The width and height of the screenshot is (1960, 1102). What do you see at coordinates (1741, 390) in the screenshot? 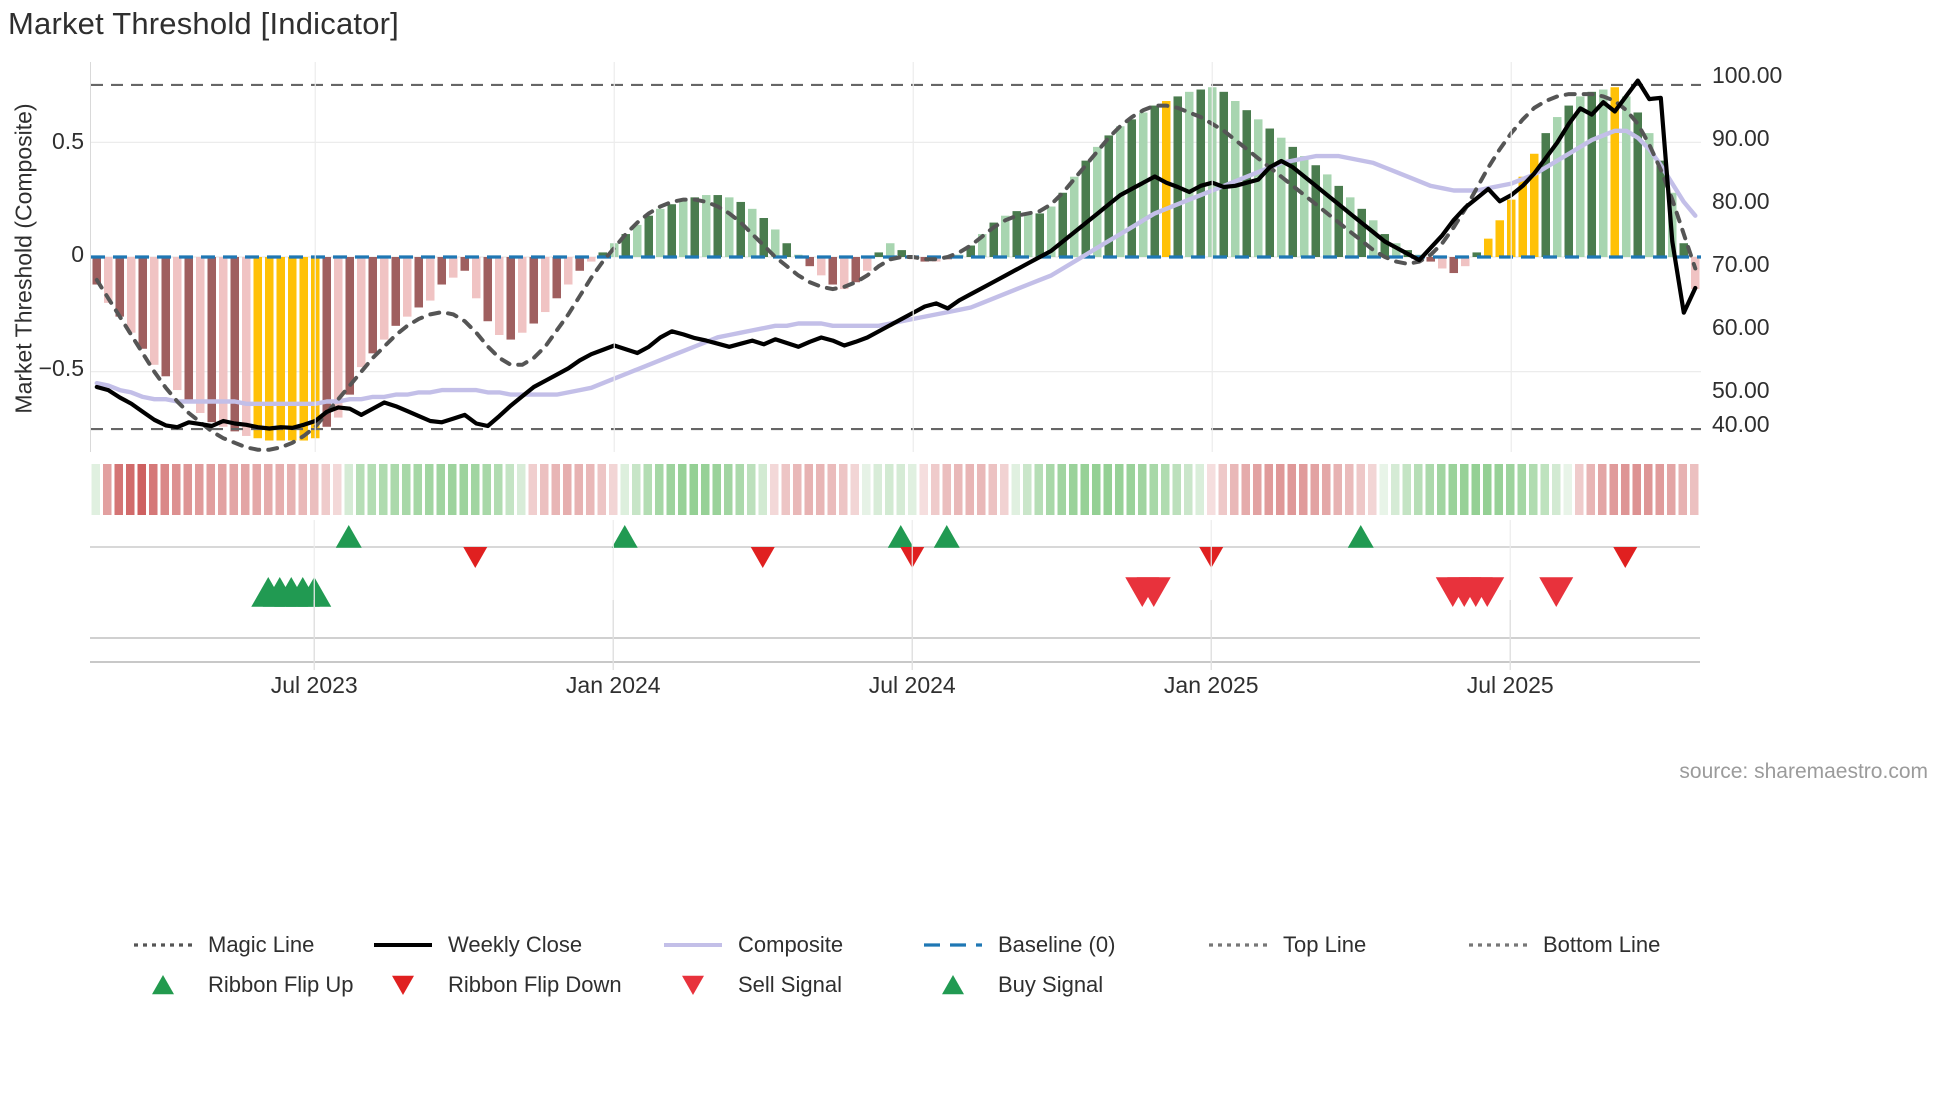
I see `y-tick-right-5: 50.00` at bounding box center [1741, 390].